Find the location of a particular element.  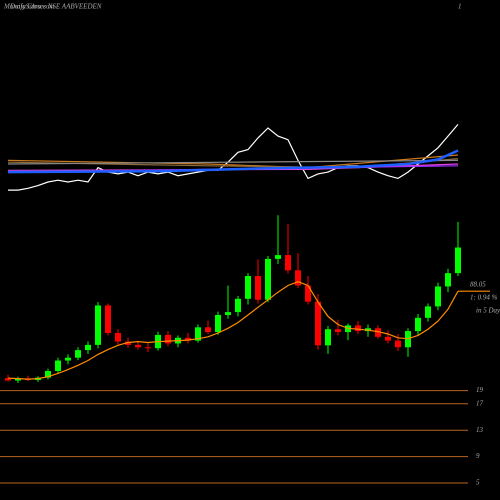

last-price: 88.05 is located at coordinates (478, 285).